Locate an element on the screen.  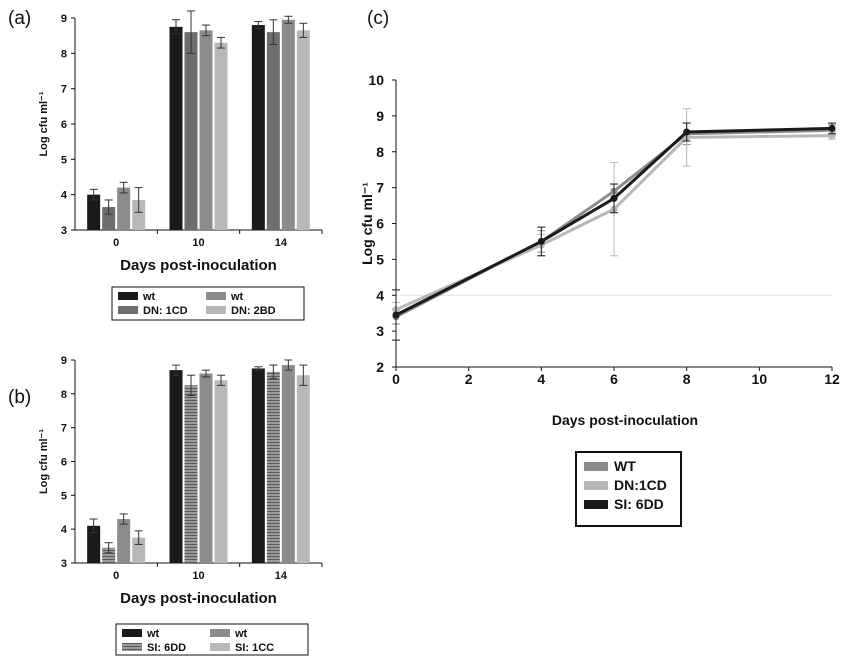
x-tick-label: 2 is located at coordinates (469, 379).